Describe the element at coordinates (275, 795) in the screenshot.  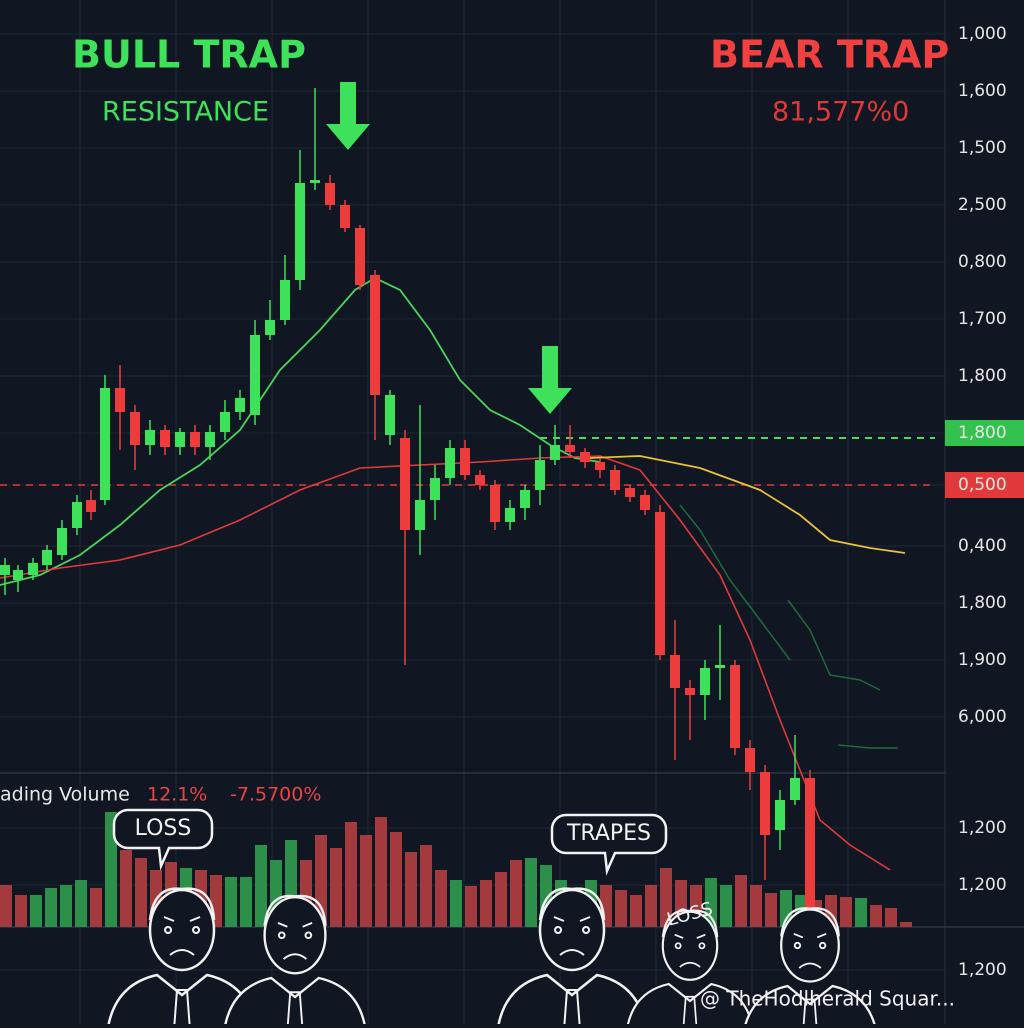
I see `volume-change-2: -7.5700%` at that location.